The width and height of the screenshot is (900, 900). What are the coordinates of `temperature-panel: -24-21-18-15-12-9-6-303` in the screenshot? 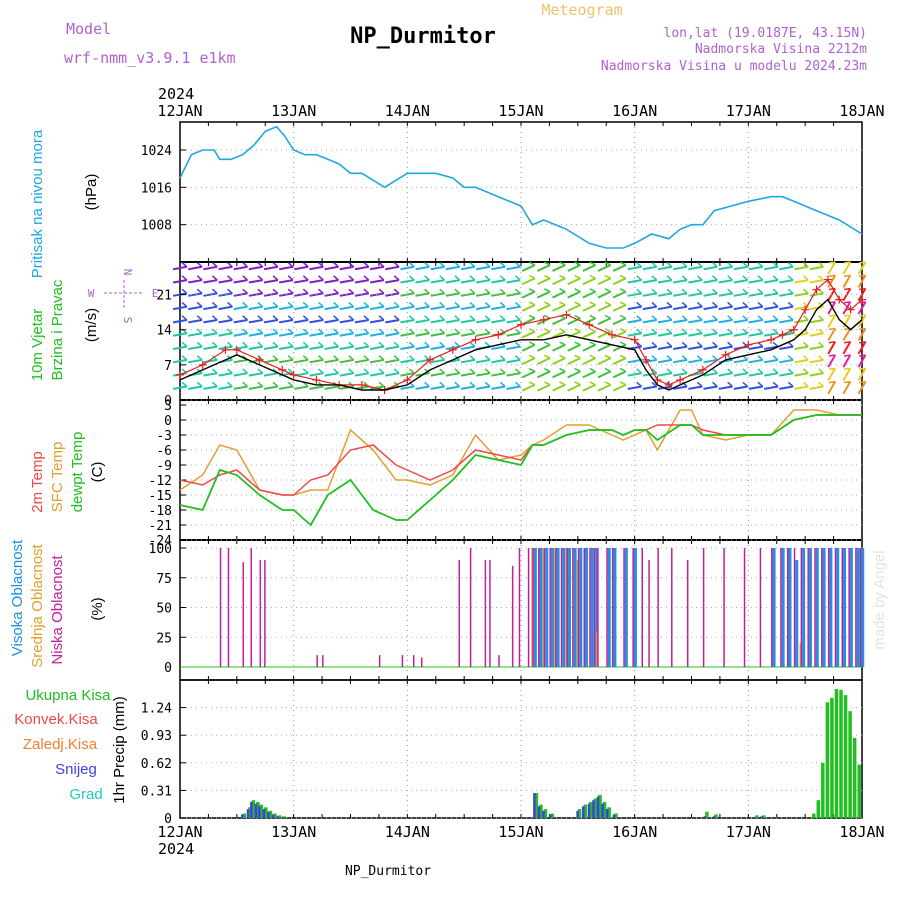 It's located at (505, 474).